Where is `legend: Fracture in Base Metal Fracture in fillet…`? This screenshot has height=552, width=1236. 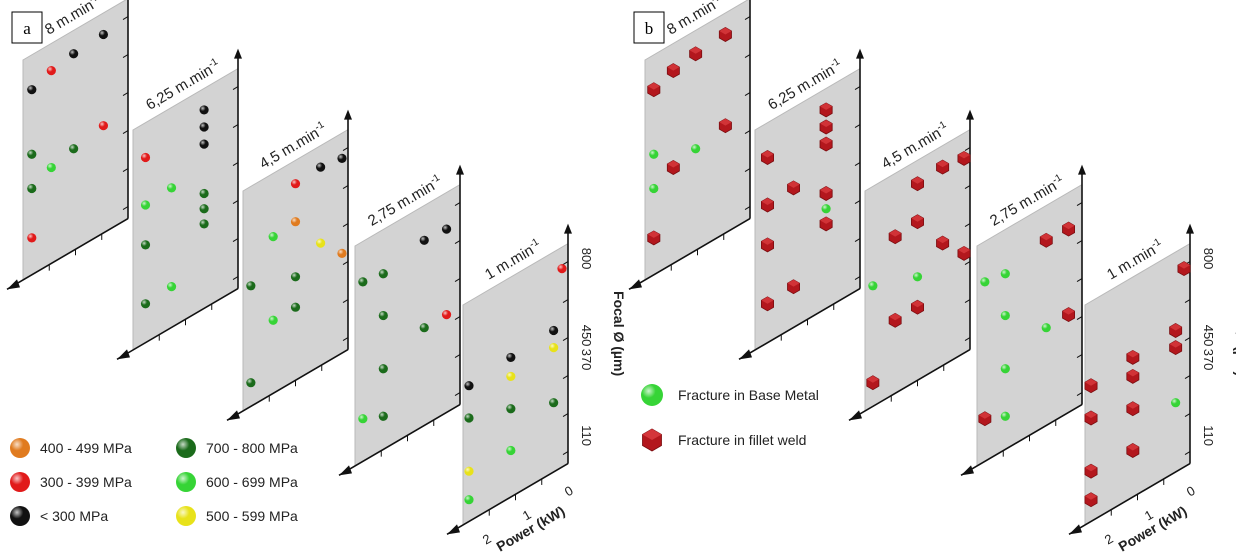
legend: Fracture in Base Metal Fracture in fillet… is located at coordinates (730, 418).